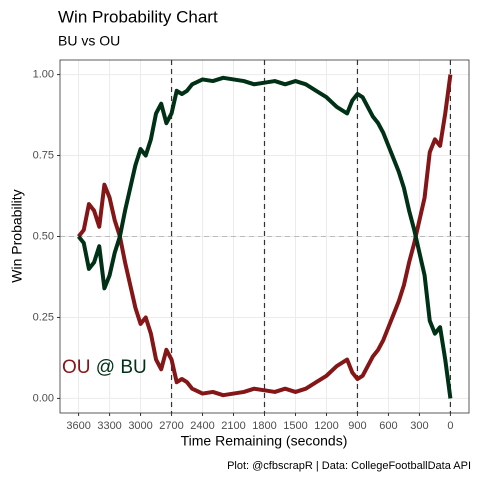 Image resolution: width=480 pixels, height=480 pixels. I want to click on annotation-home: BU, so click(133, 367).